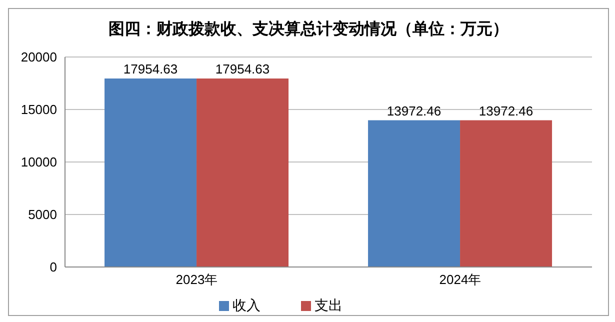 This screenshot has height=322, width=615. Describe the element at coordinates (246, 305) in the screenshot. I see `legend-label: 收入` at that location.